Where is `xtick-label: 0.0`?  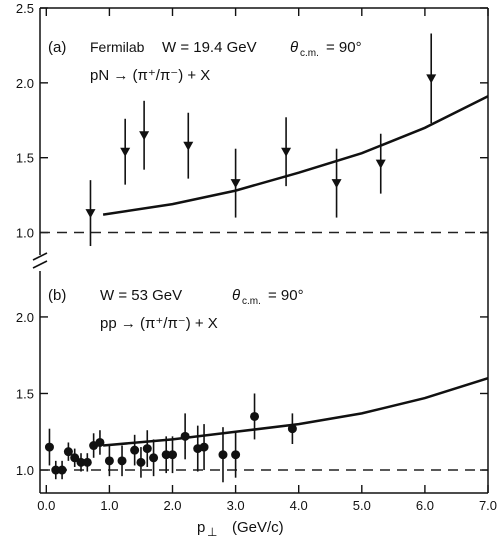 xtick-label: 0.0 is located at coordinates (46, 505).